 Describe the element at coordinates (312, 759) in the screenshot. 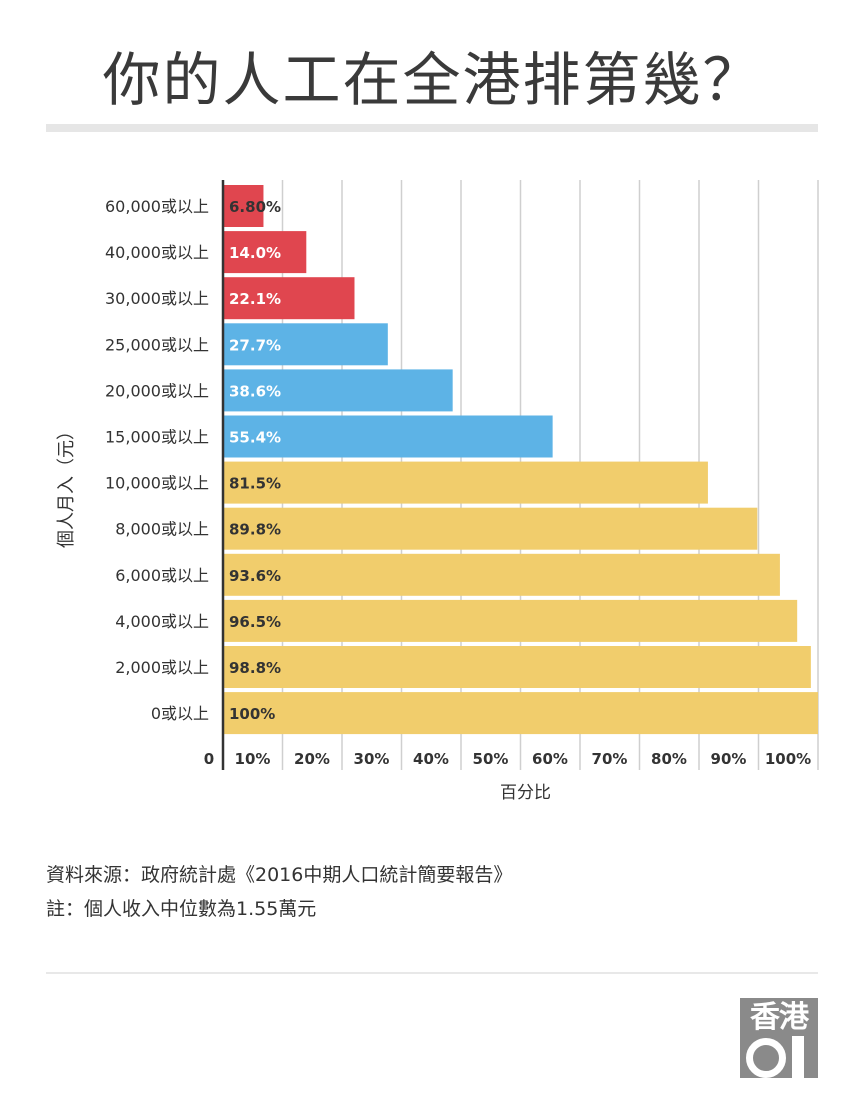

I see `x-tick-label: 20%` at that location.